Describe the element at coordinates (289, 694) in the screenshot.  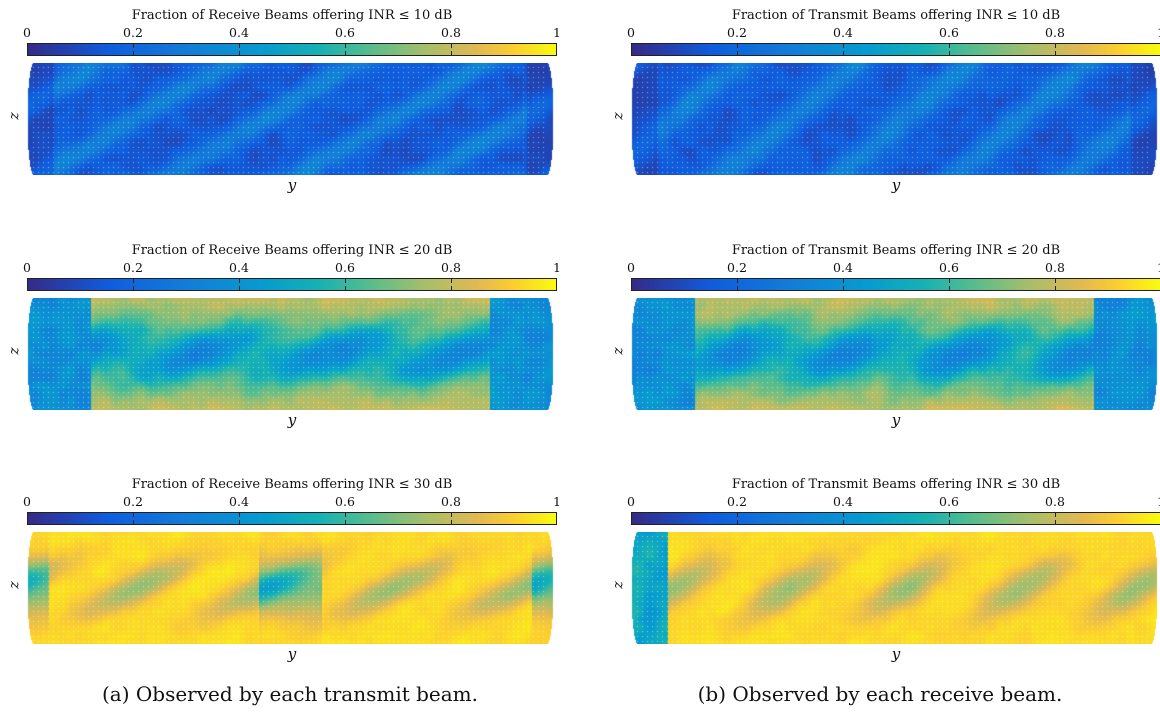
I see `caption-a: (a) Observed by each transmit beam.` at that location.